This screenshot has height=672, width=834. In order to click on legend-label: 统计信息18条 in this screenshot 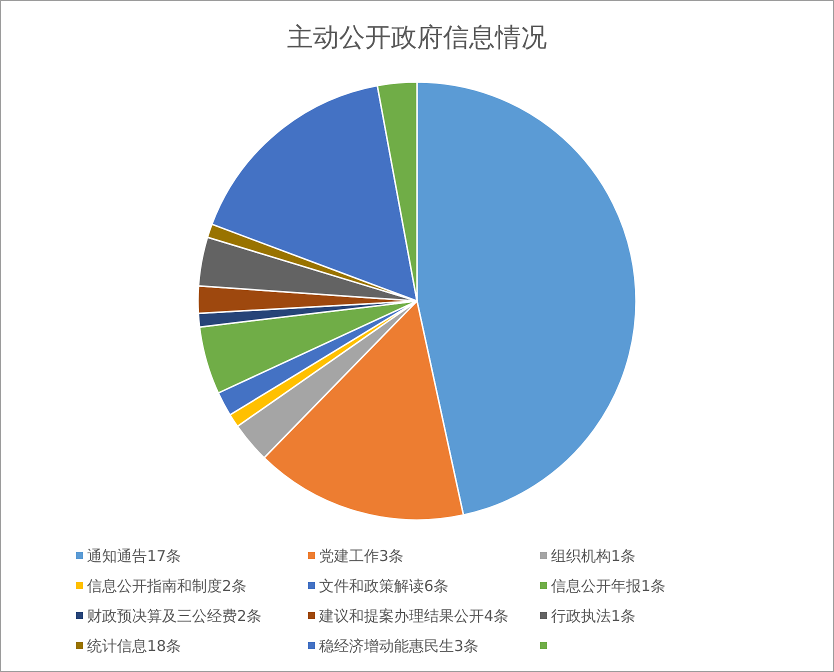, I will do `click(134, 646)`.